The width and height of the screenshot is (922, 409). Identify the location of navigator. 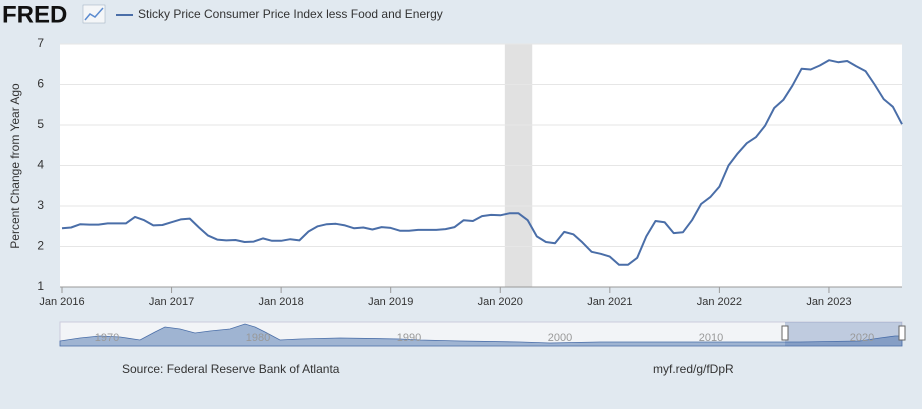
(482, 334).